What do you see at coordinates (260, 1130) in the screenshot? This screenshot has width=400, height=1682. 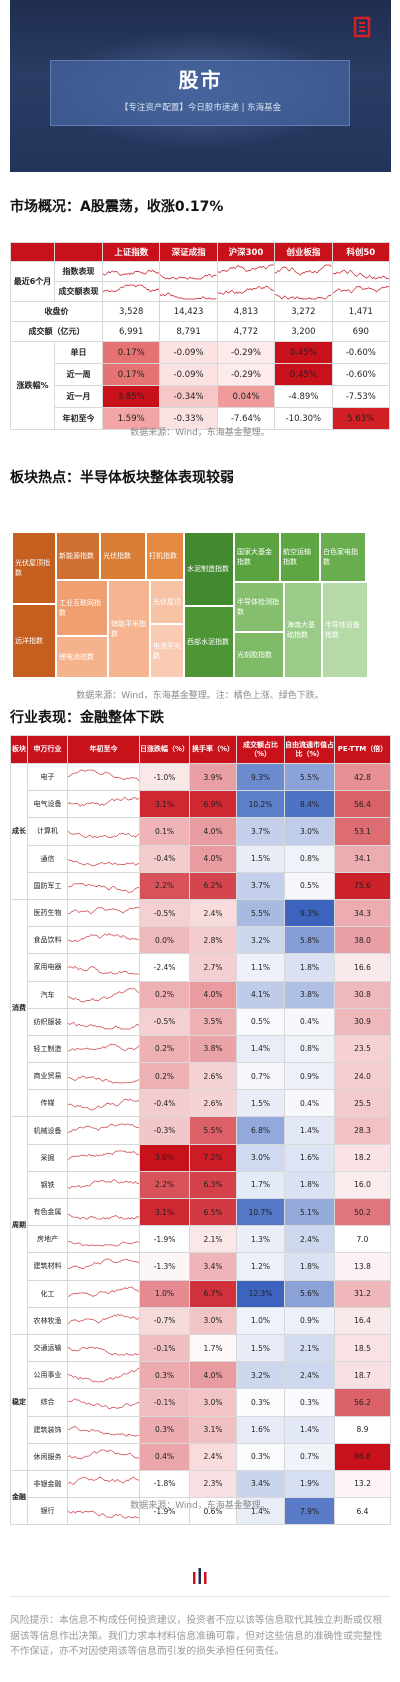 I see `metric-value: 6.8%` at bounding box center [260, 1130].